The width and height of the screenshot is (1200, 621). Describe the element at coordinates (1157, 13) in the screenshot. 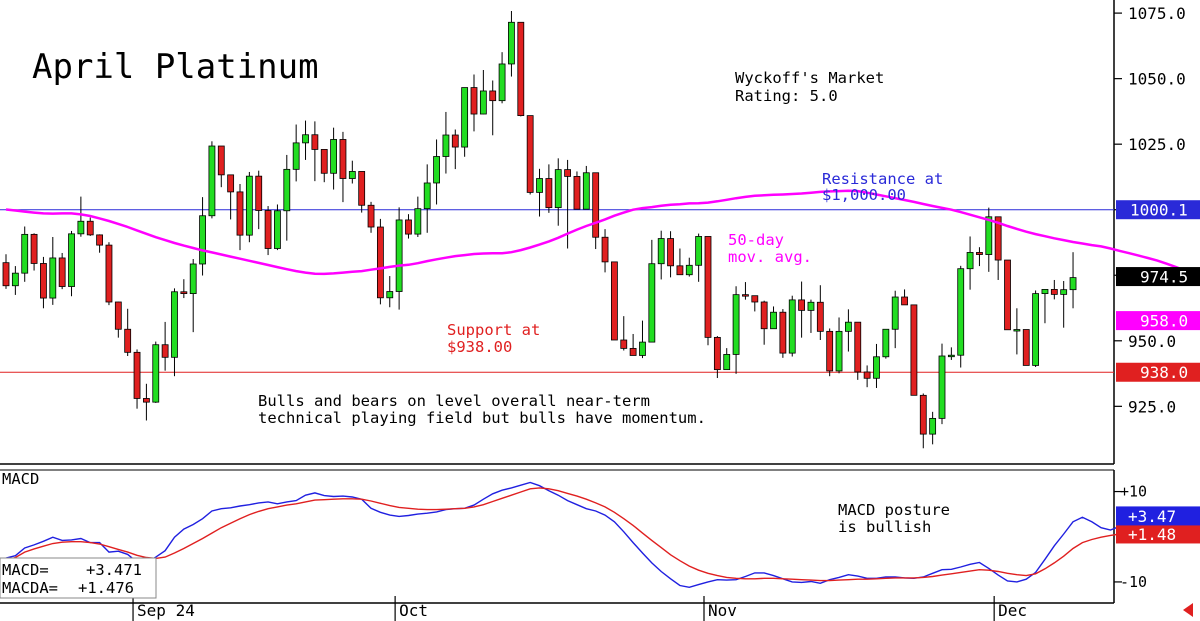

I see `price-tick-label: 1075.0` at that location.